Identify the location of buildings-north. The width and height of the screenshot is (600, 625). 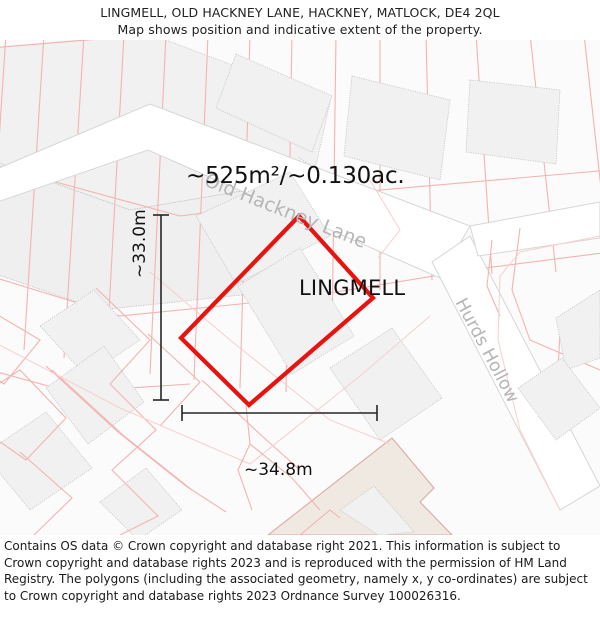
(388, 117).